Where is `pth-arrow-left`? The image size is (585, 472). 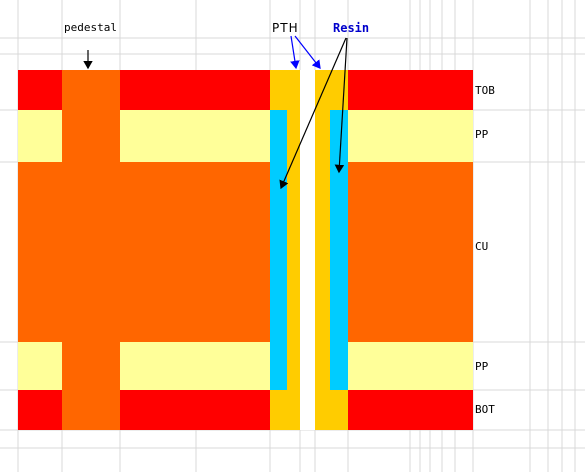
pth-arrow-left is located at coordinates (295, 52).